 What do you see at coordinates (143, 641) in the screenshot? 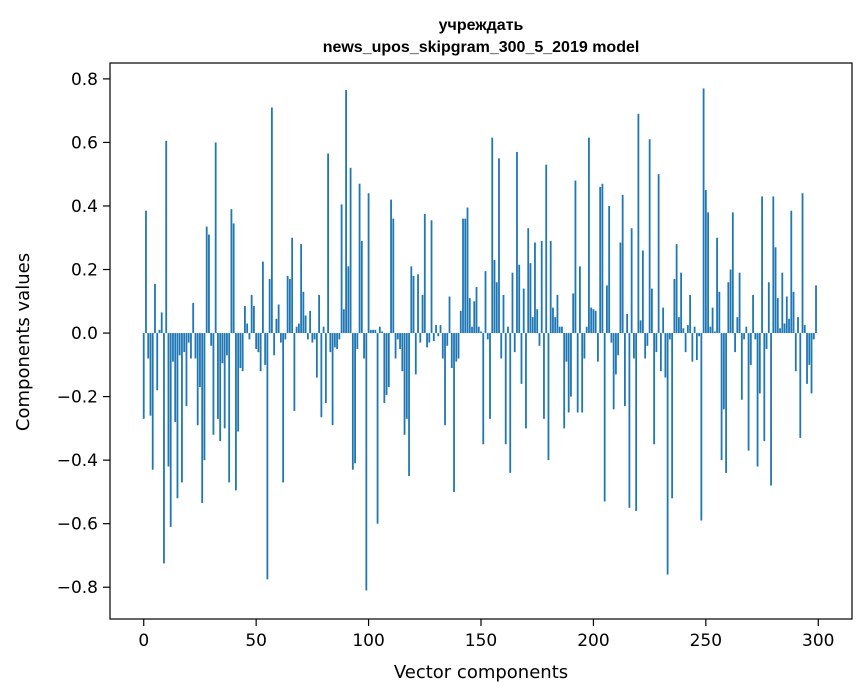
I see `x-tick-label-0: 0` at bounding box center [143, 641].